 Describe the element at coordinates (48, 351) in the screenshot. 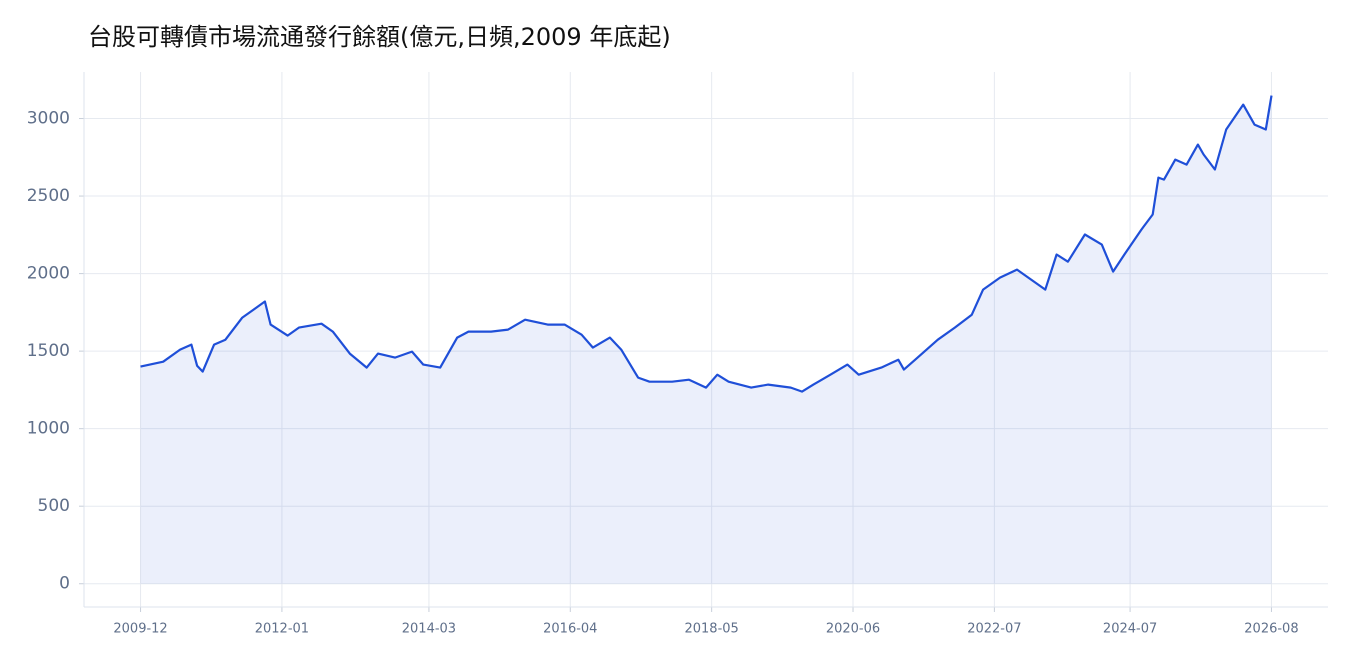

I see `y-tick-label: 1500` at that location.